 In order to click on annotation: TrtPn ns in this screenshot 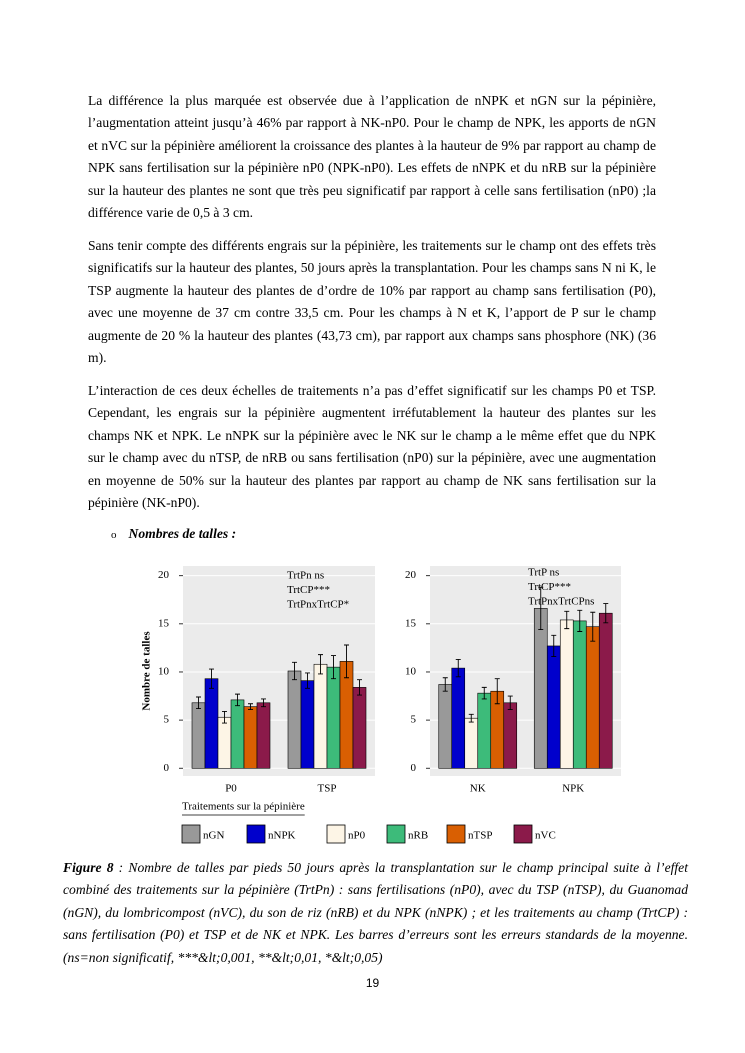, I will do `click(305, 576)`.